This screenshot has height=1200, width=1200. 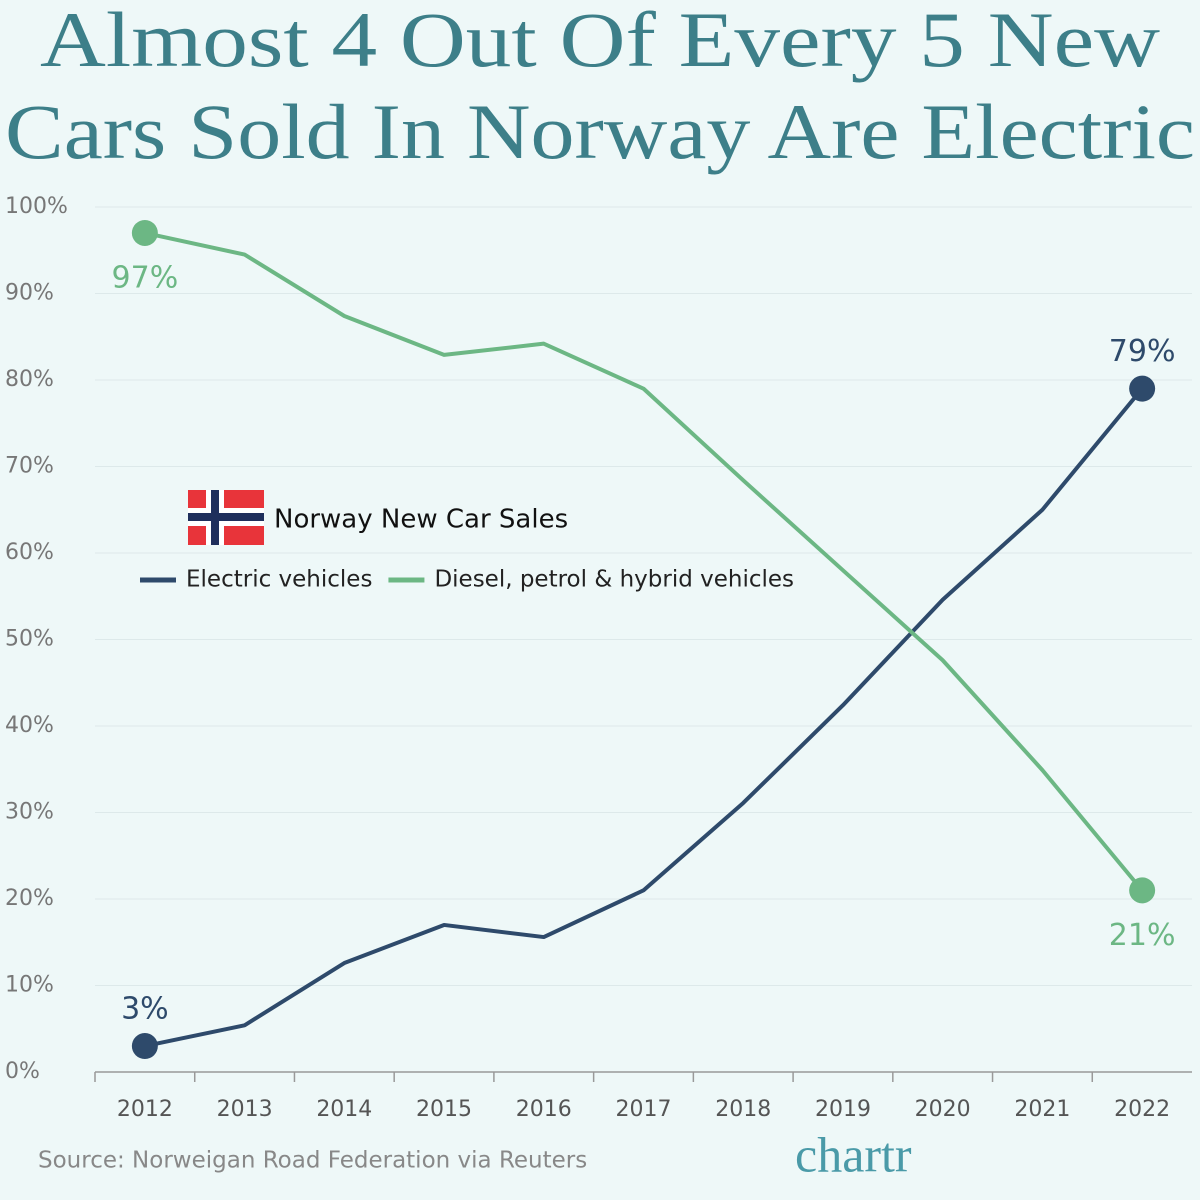 I want to click on x-tick-label: 2022, so click(x=1142, y=1109).